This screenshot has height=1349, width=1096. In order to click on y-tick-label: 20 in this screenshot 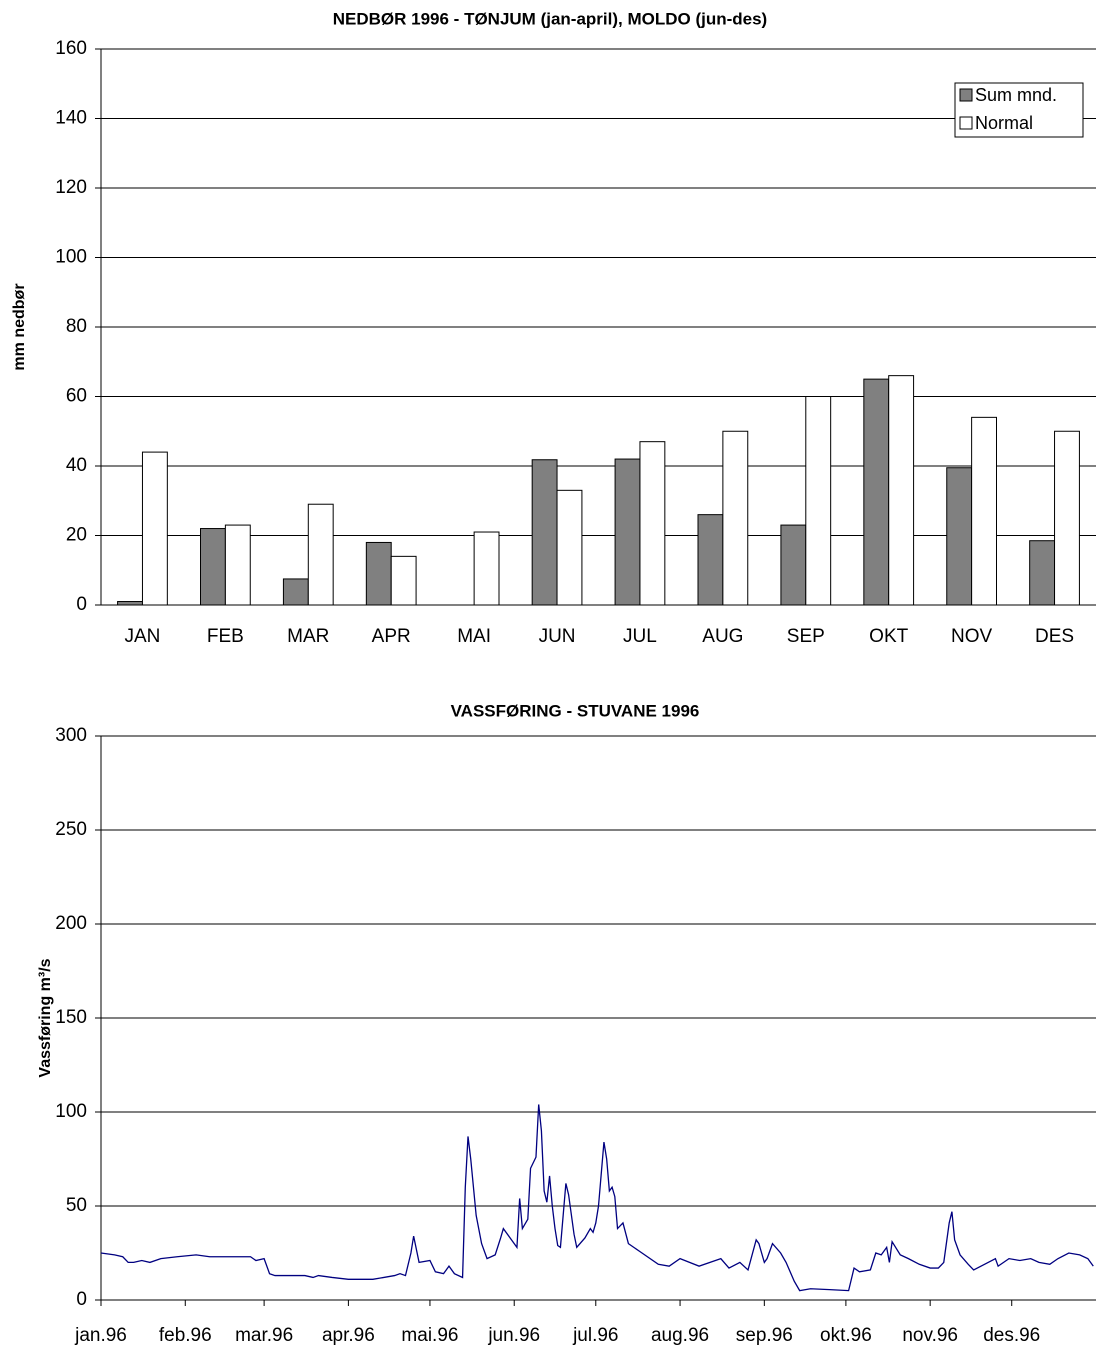, I will do `click(76, 535)`.